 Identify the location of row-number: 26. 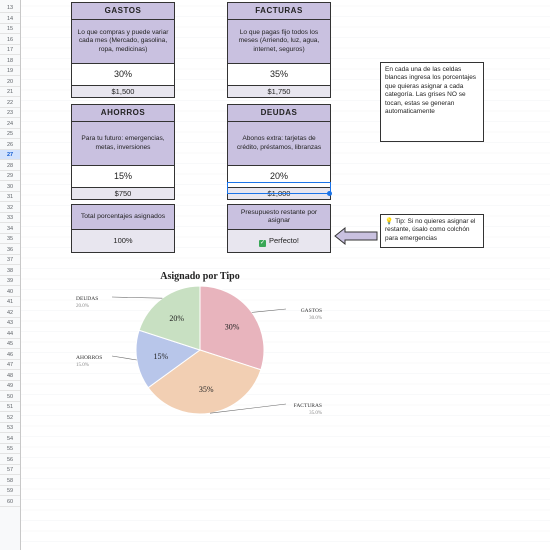
(10, 145).